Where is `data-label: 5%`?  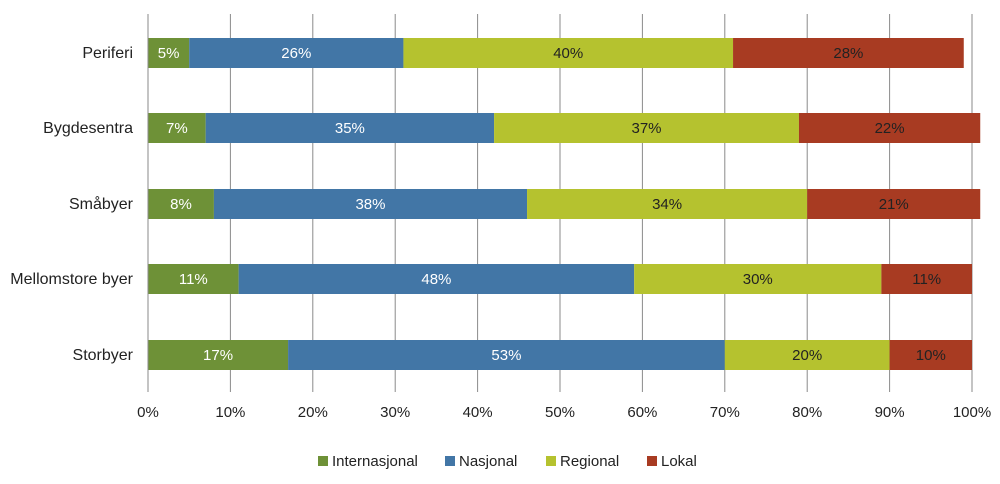
data-label: 5% is located at coordinates (169, 53).